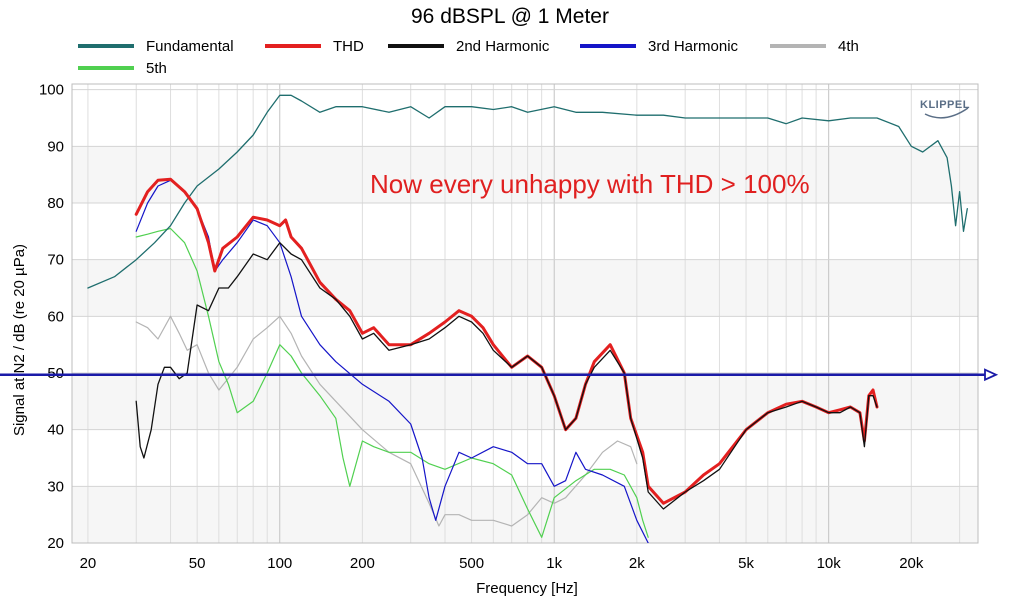 The width and height of the screenshot is (1012, 600). Describe the element at coordinates (848, 46) in the screenshot. I see `legend-label: 4th` at that location.